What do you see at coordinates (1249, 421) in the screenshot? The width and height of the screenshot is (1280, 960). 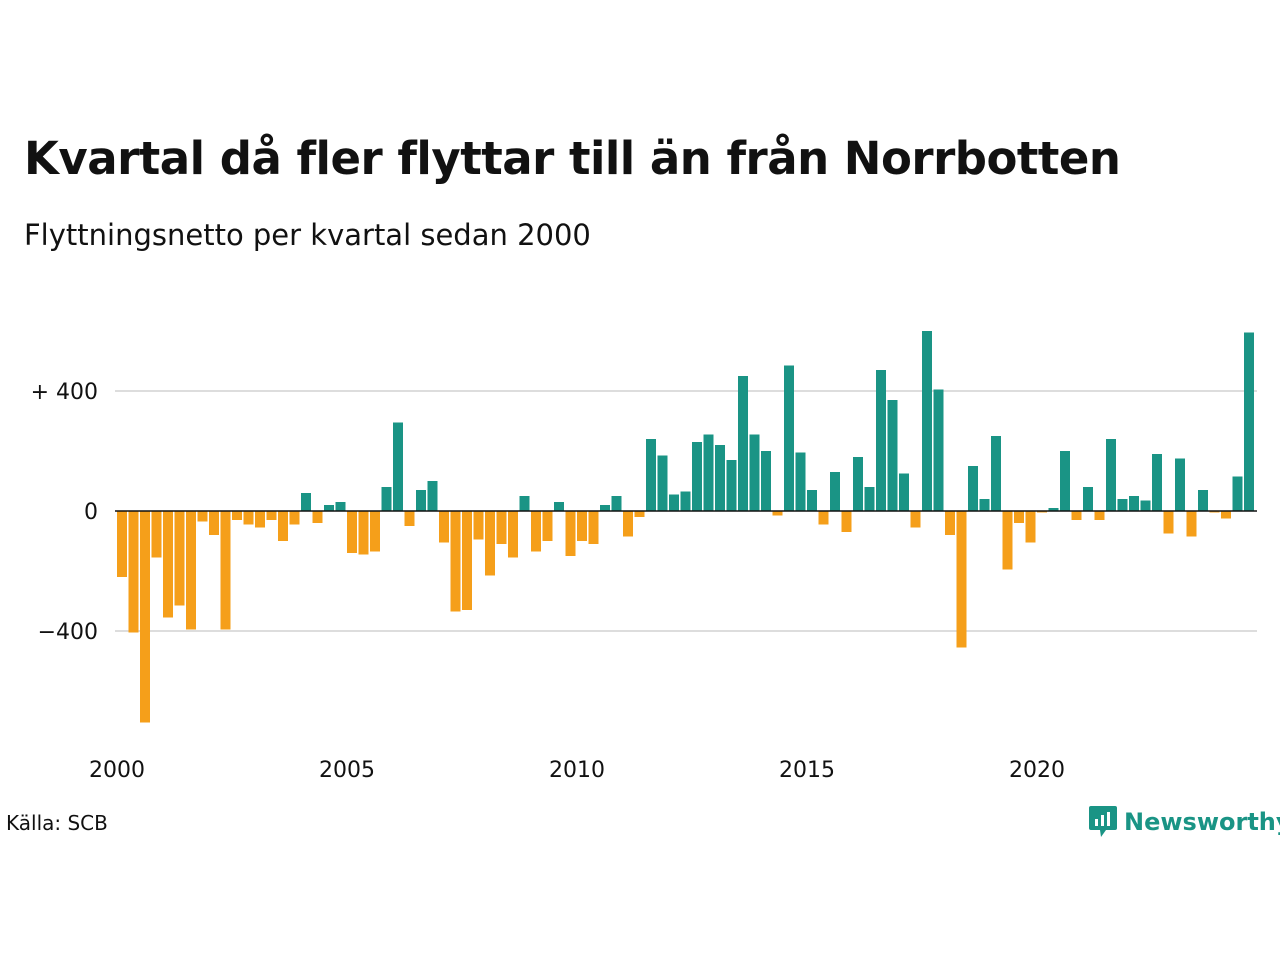 I see `bar-2024-k3` at bounding box center [1249, 421].